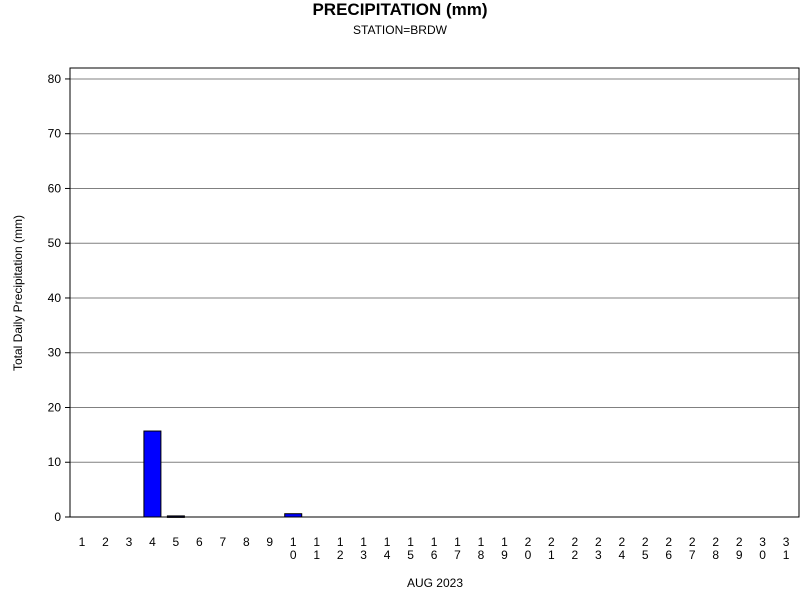 This screenshot has height=600, width=800. Describe the element at coordinates (246, 542) in the screenshot. I see `x-tick-label: 8` at that location.